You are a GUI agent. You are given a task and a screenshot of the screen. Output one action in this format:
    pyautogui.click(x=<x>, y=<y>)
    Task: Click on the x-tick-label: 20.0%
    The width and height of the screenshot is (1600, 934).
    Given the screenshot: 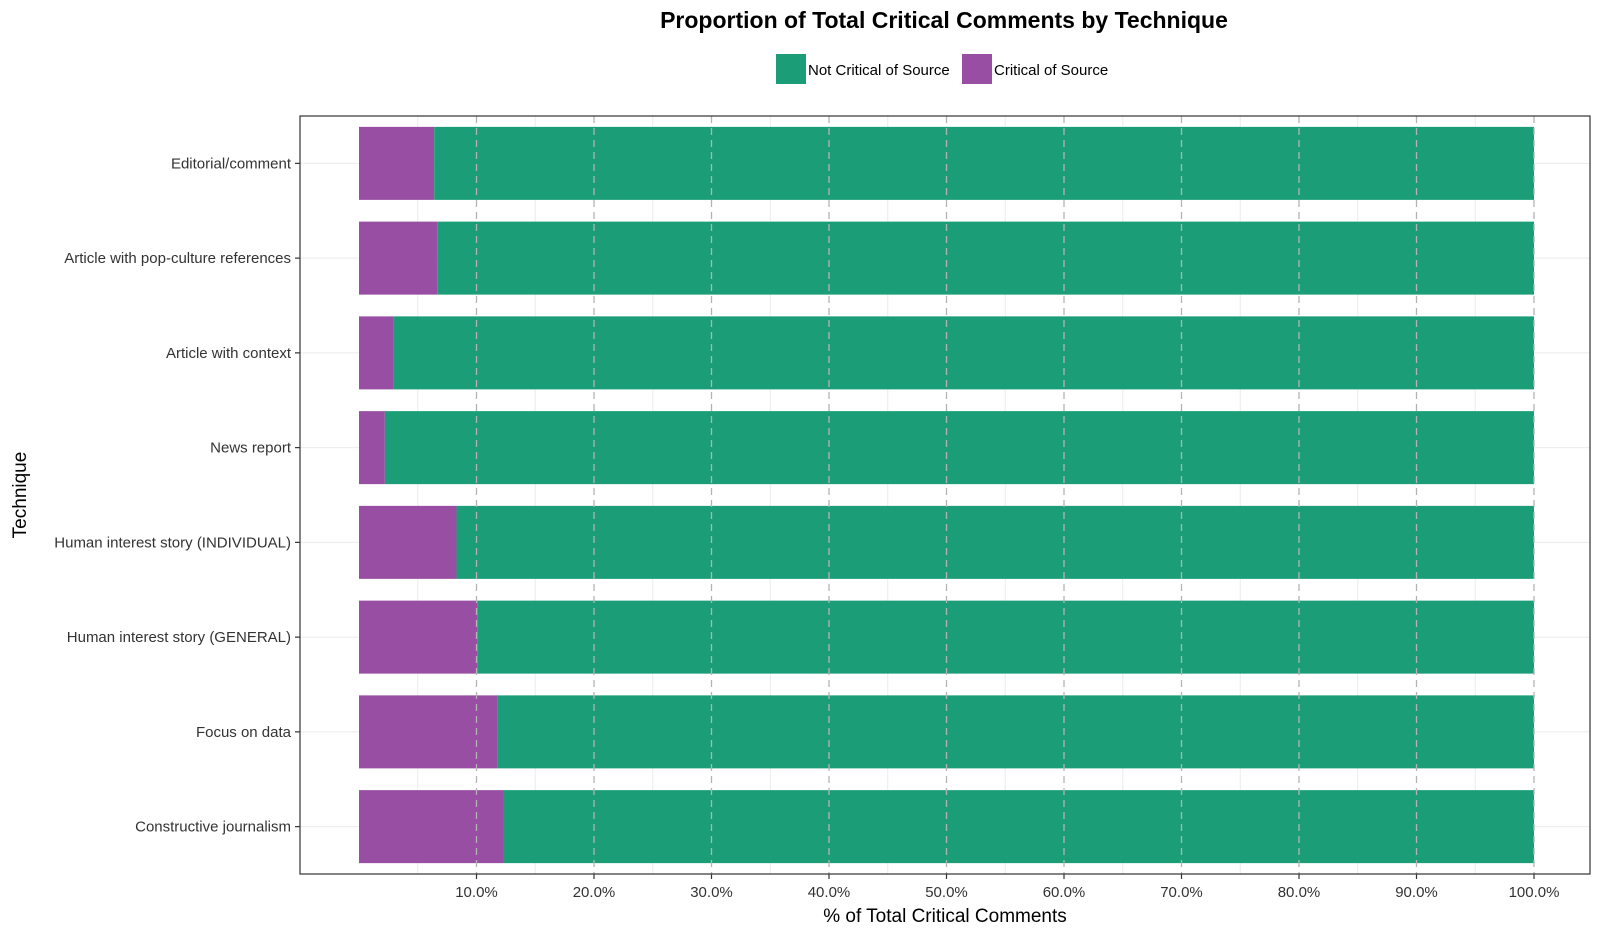 What is the action you would take?
    pyautogui.click(x=594, y=892)
    